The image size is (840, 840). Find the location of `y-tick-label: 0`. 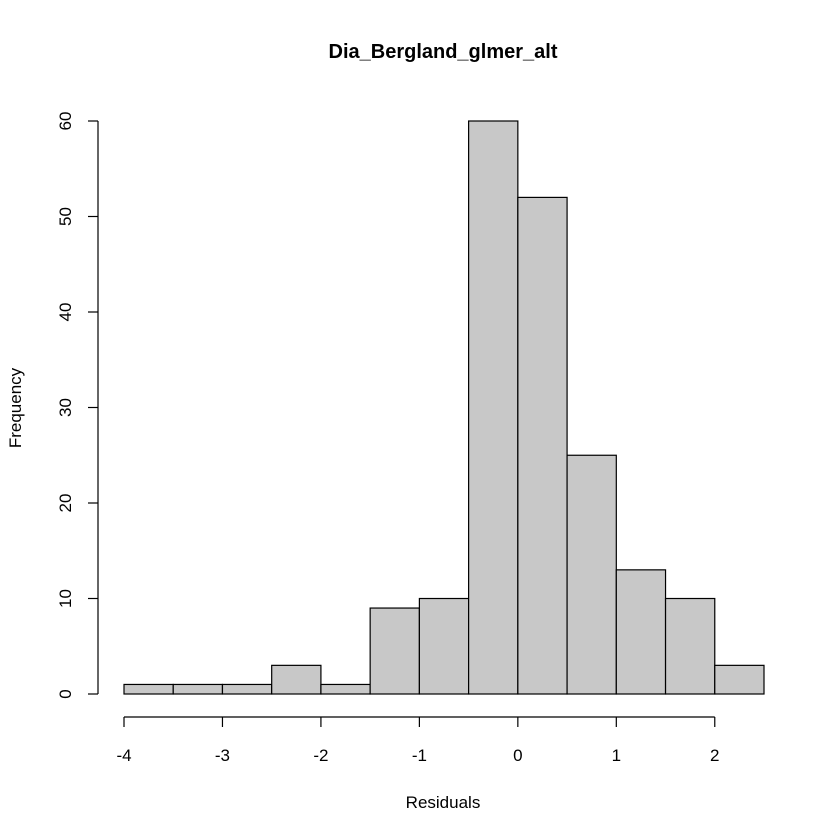

y-tick-label: 0 is located at coordinates (65, 693).